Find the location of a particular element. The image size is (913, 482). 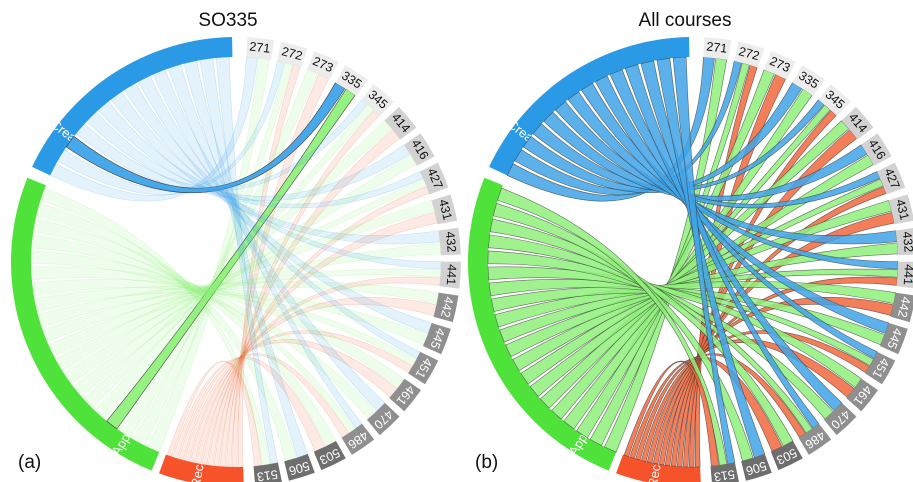

panel-title: All courses is located at coordinates (685, 20).